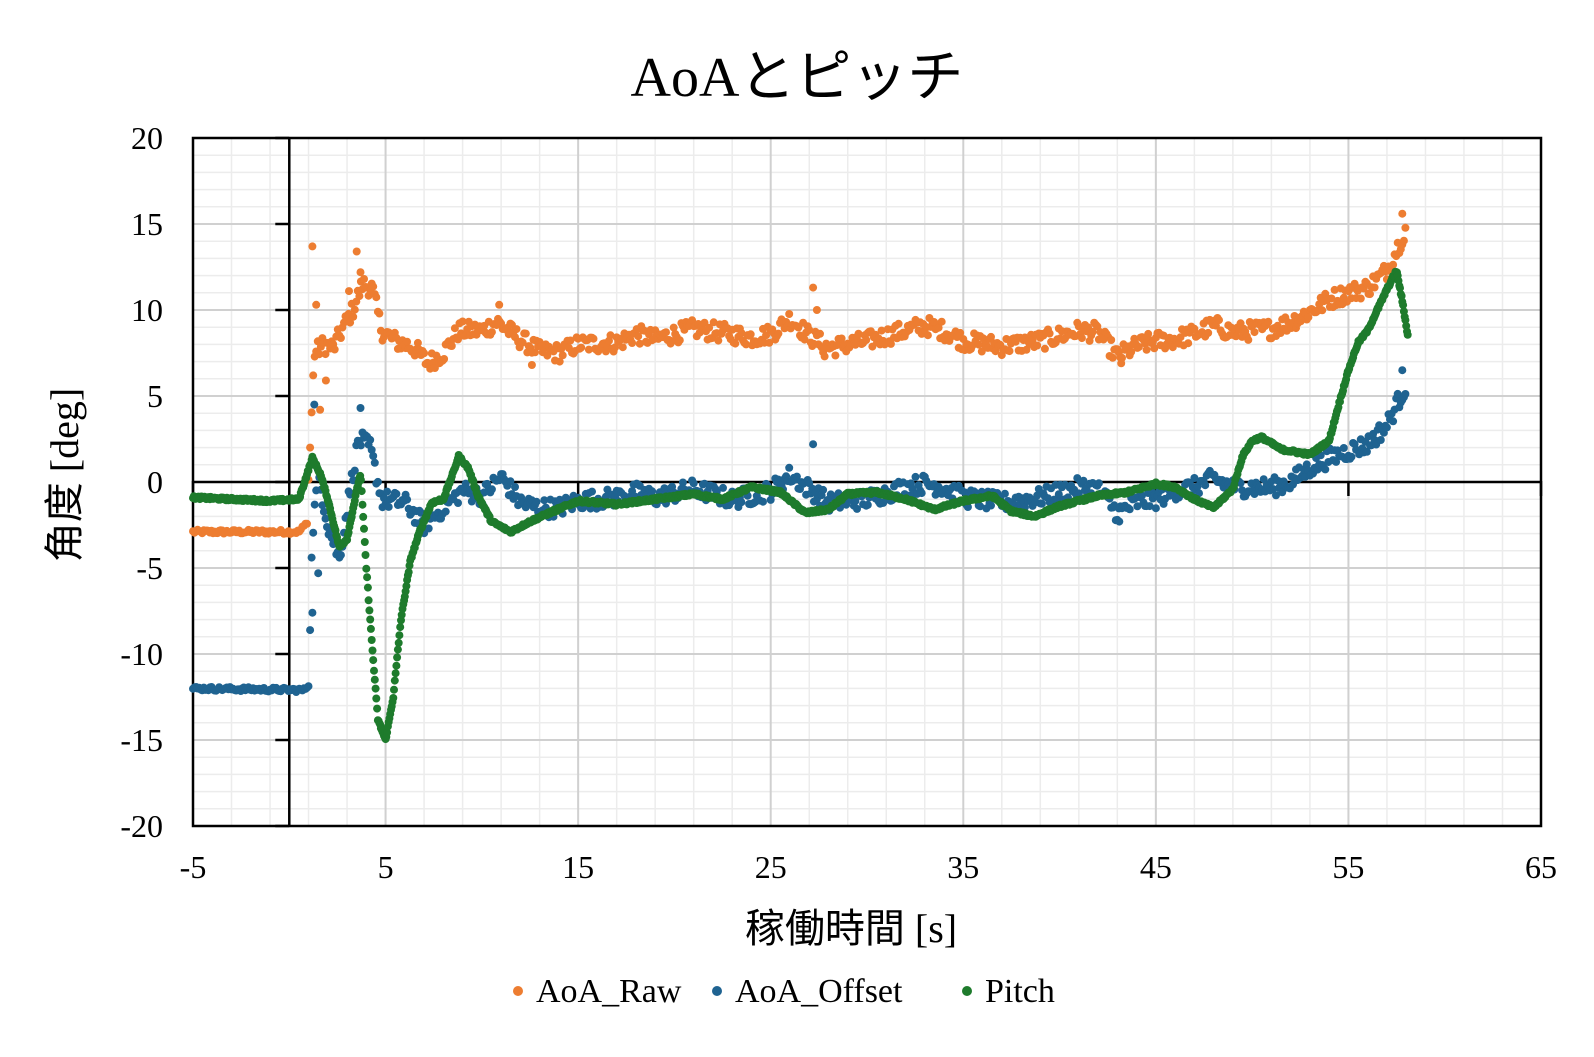 The image size is (1594, 1057). I want to click on y-tick-label: 10, so click(147, 310).